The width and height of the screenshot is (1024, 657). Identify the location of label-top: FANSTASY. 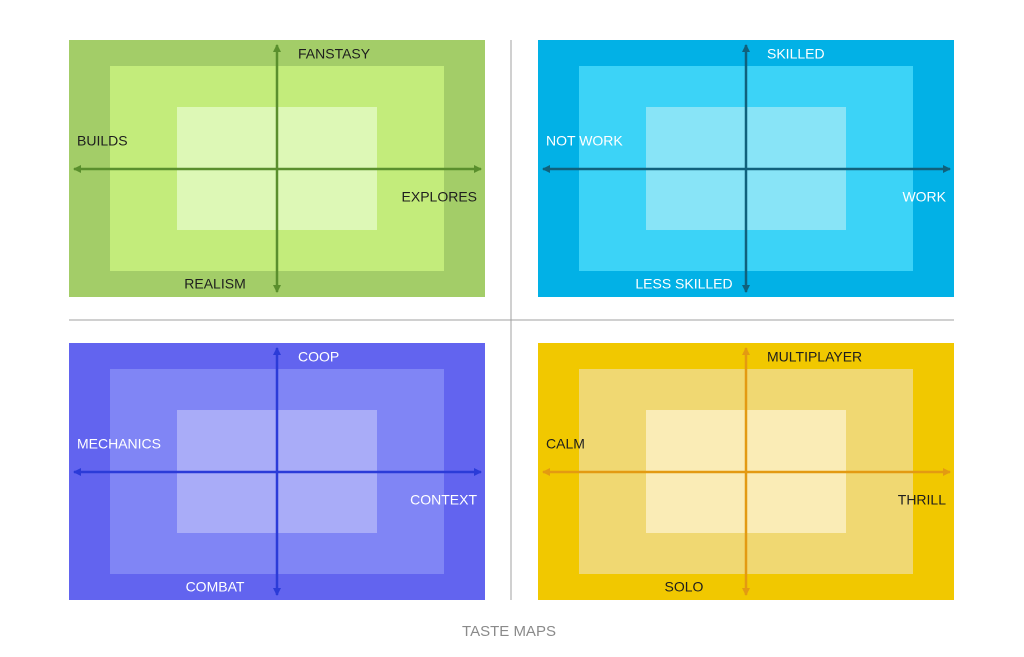
(334, 54).